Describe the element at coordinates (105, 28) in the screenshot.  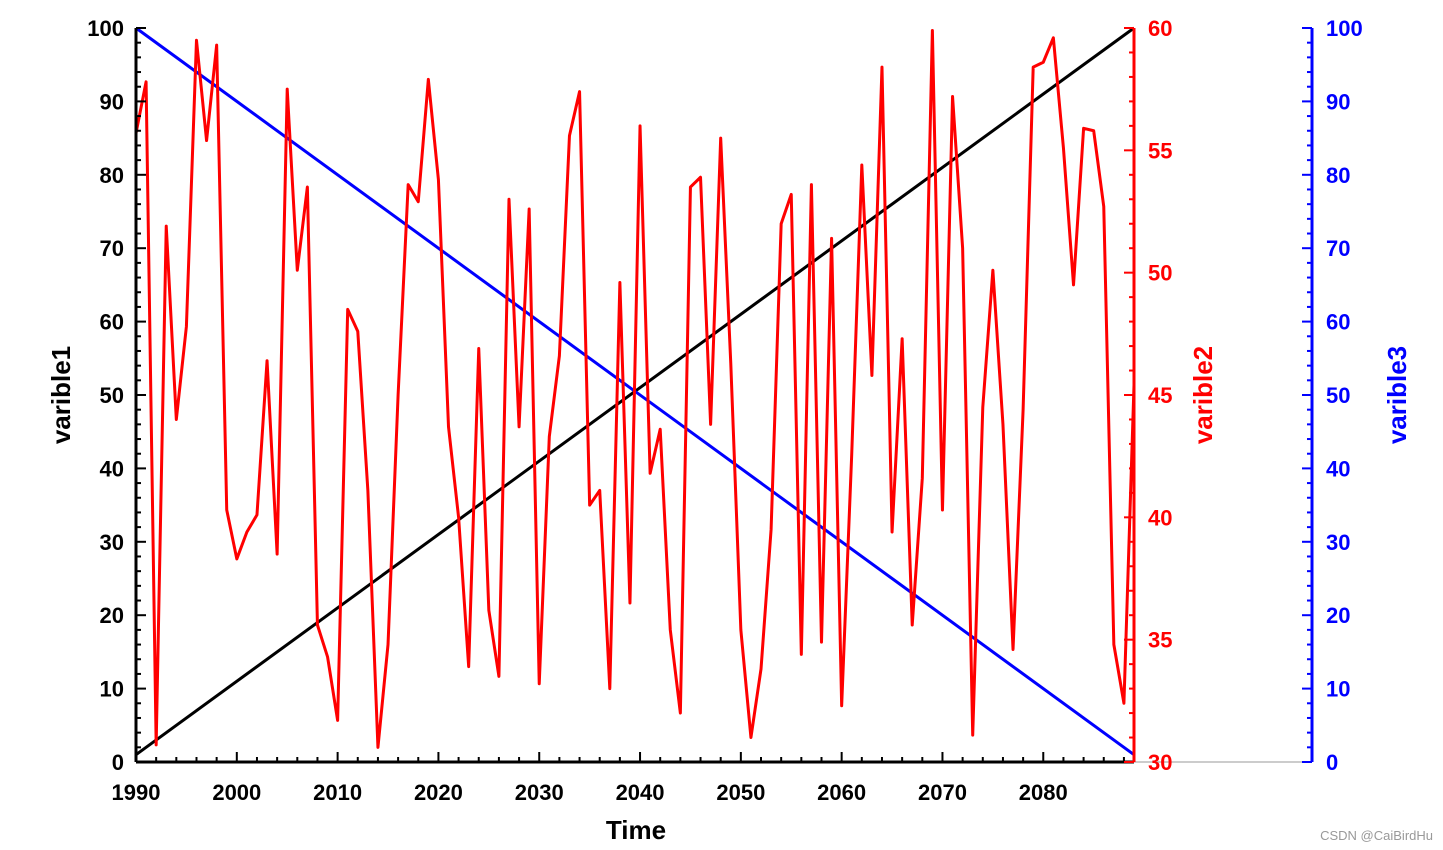
I see `y-tick-label-1: 100` at that location.